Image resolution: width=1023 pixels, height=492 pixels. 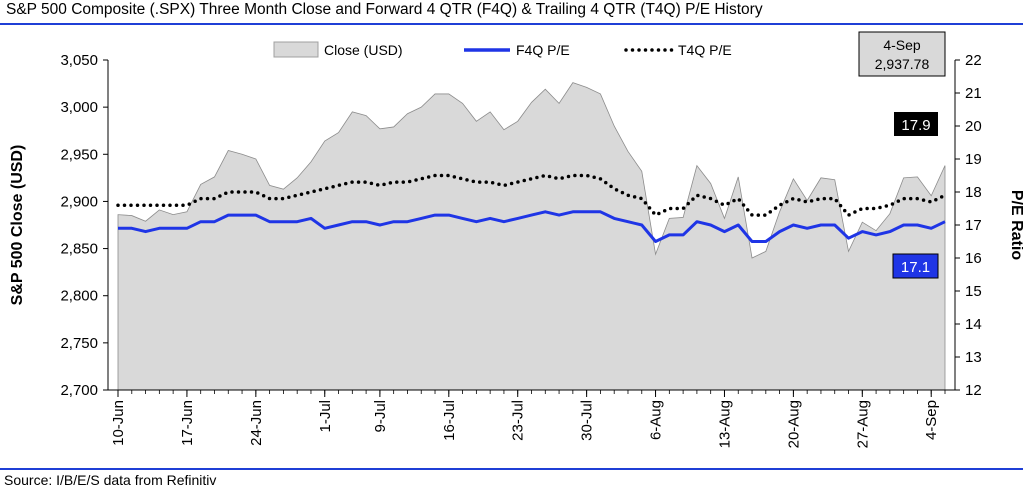 What do you see at coordinates (449, 420) in the screenshot?
I see `x-tick-label: 16-Jul` at bounding box center [449, 420].